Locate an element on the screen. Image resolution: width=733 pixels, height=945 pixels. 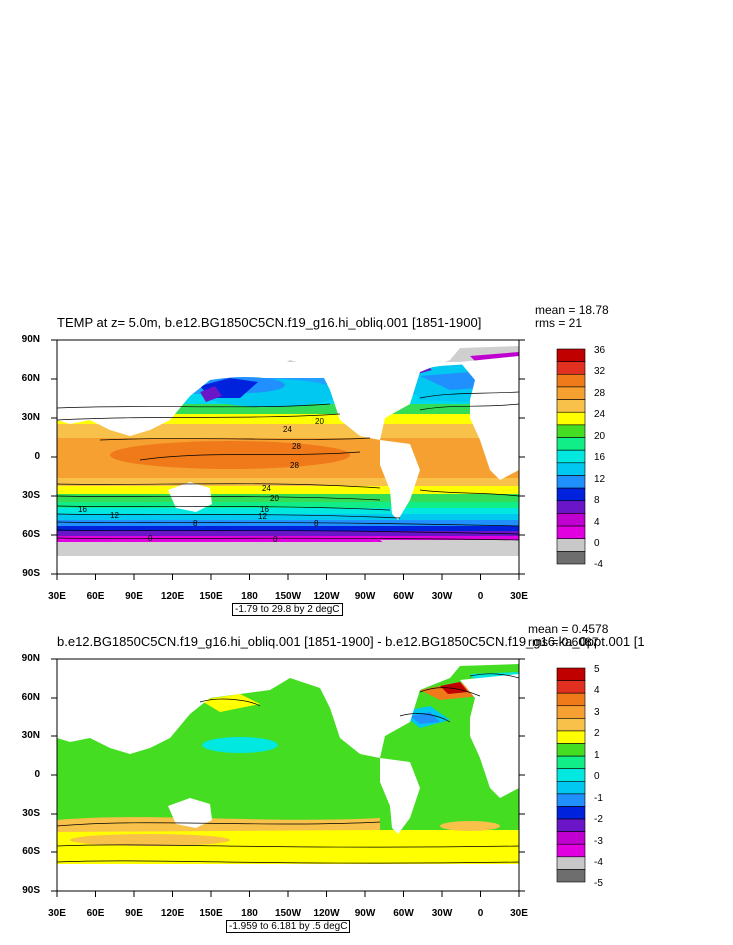
bottom-lat-label-30n: 30N is located at coordinates (30, 735).